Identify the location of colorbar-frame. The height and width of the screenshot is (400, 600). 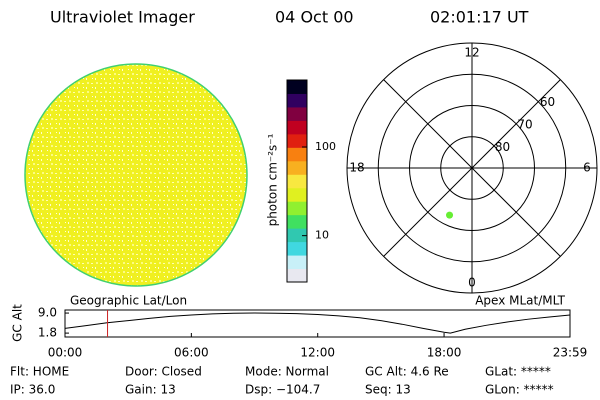
(297, 181).